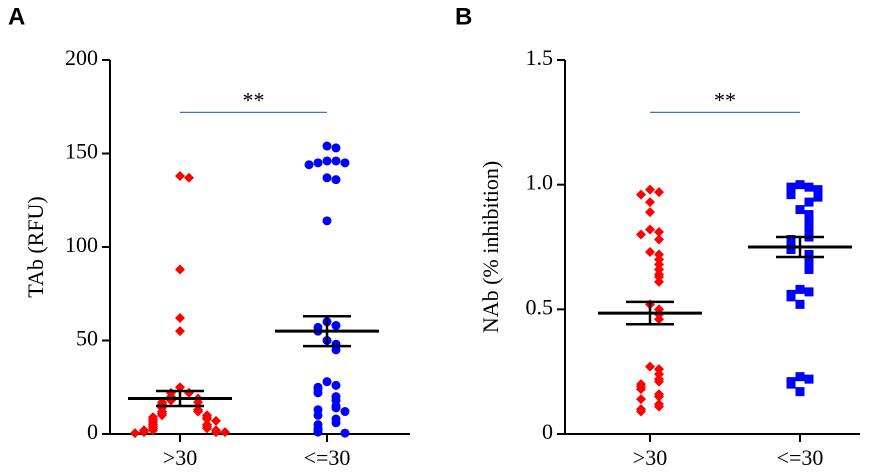 The height and width of the screenshot is (476, 886). I want to click on y-tick-label: 0.5, so click(540, 306).